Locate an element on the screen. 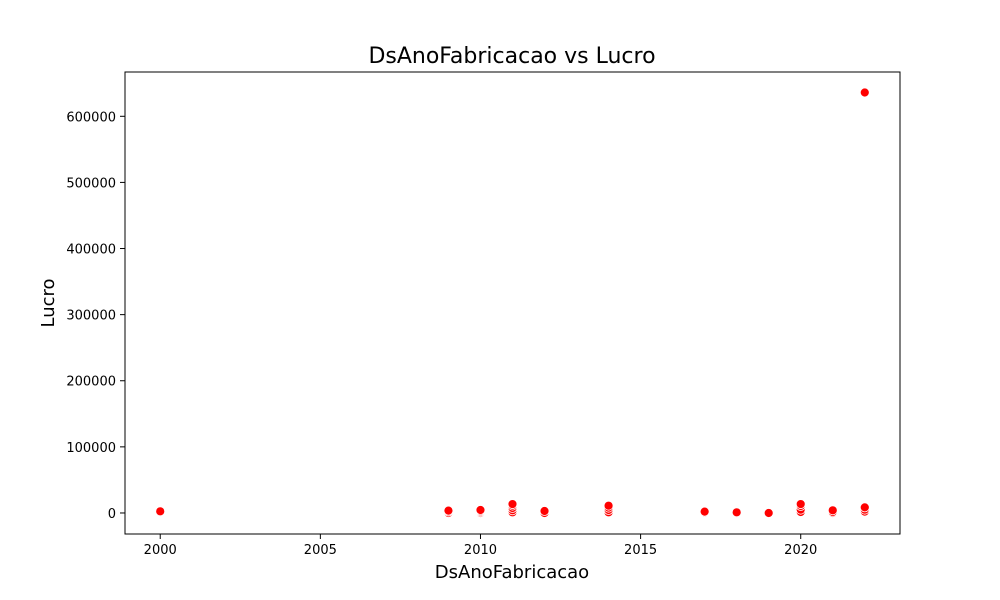 The height and width of the screenshot is (600, 1000). y-axis-label: Lucro is located at coordinates (48, 302).